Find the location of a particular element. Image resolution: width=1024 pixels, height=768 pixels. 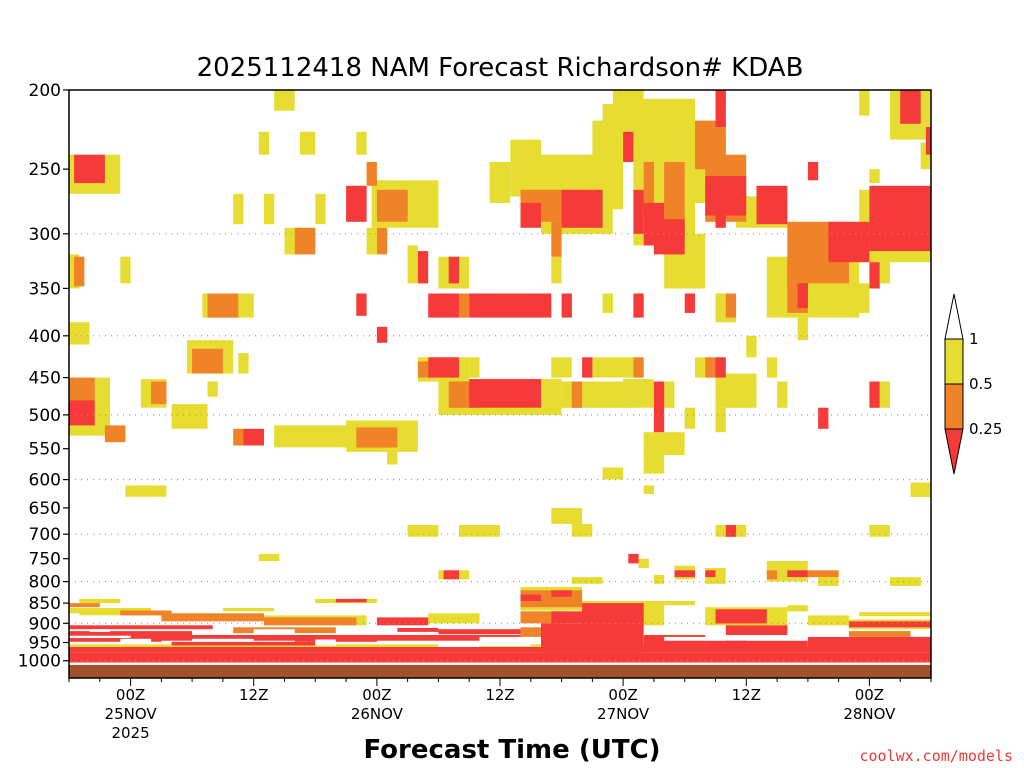

x-axis-label: Forecast Time (UTC) is located at coordinates (511, 750).